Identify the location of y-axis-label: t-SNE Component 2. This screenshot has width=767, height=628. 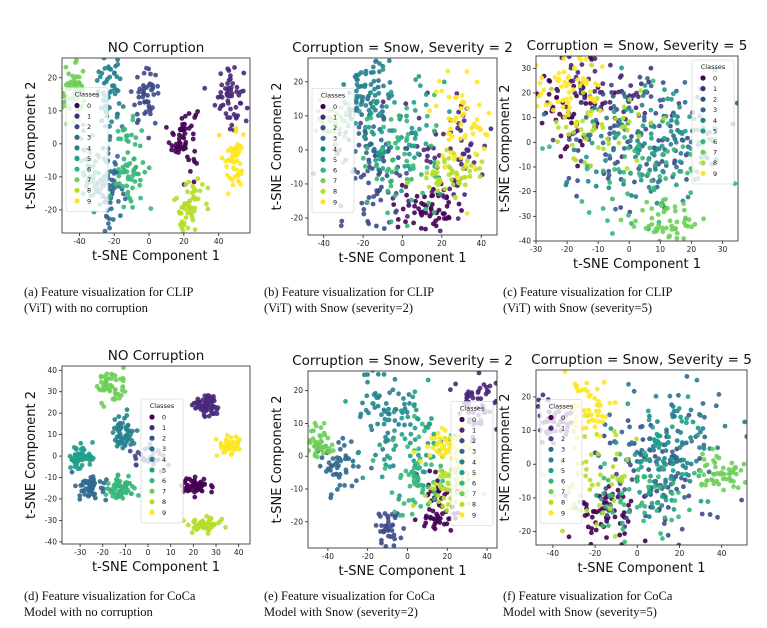
(277, 147).